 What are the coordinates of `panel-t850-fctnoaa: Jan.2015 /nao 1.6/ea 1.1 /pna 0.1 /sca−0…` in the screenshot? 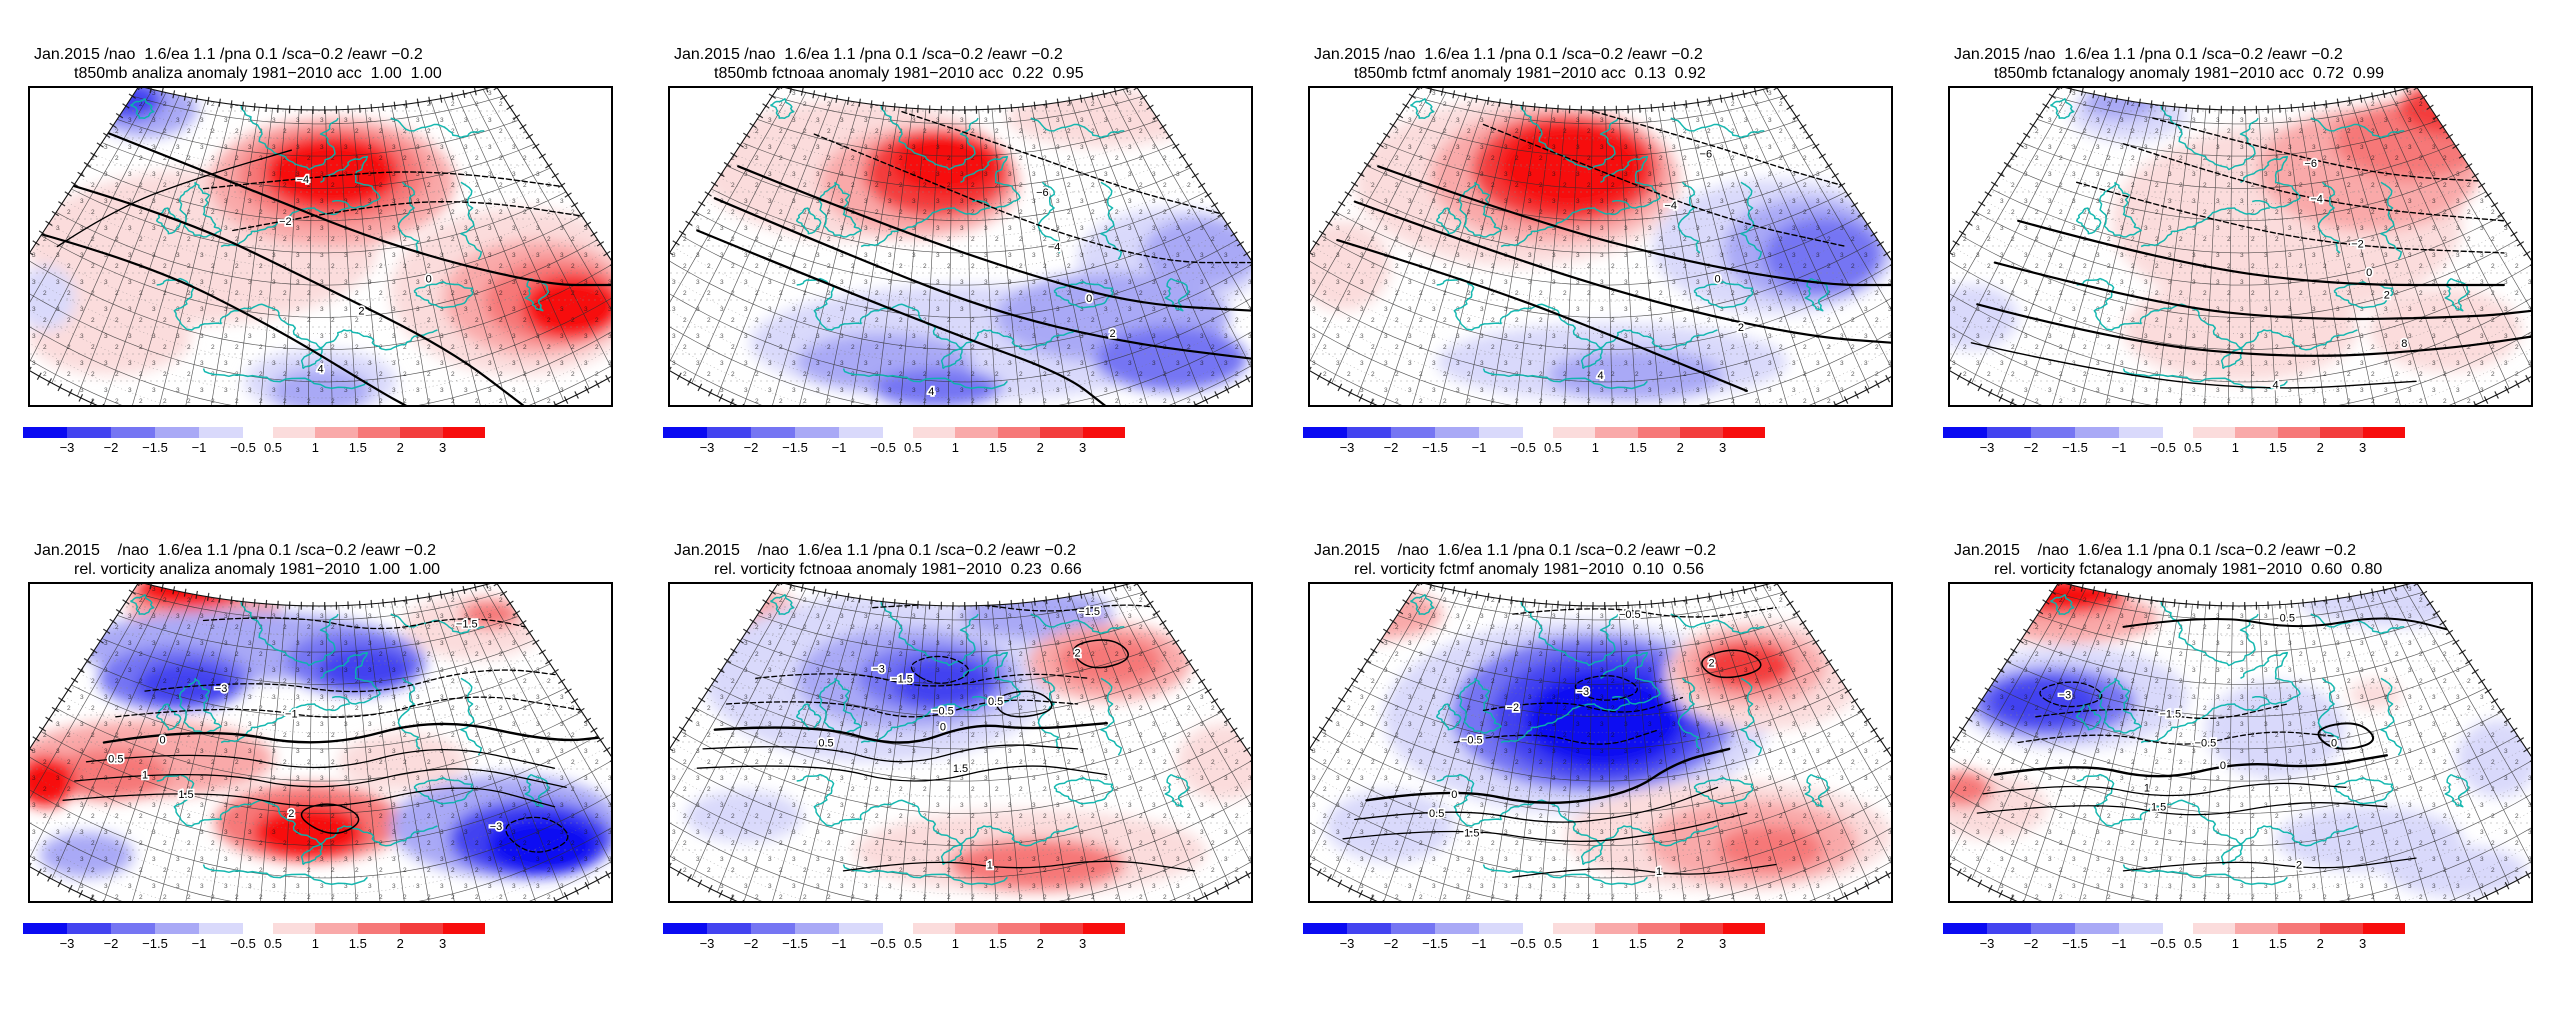 It's located at (958, 285).